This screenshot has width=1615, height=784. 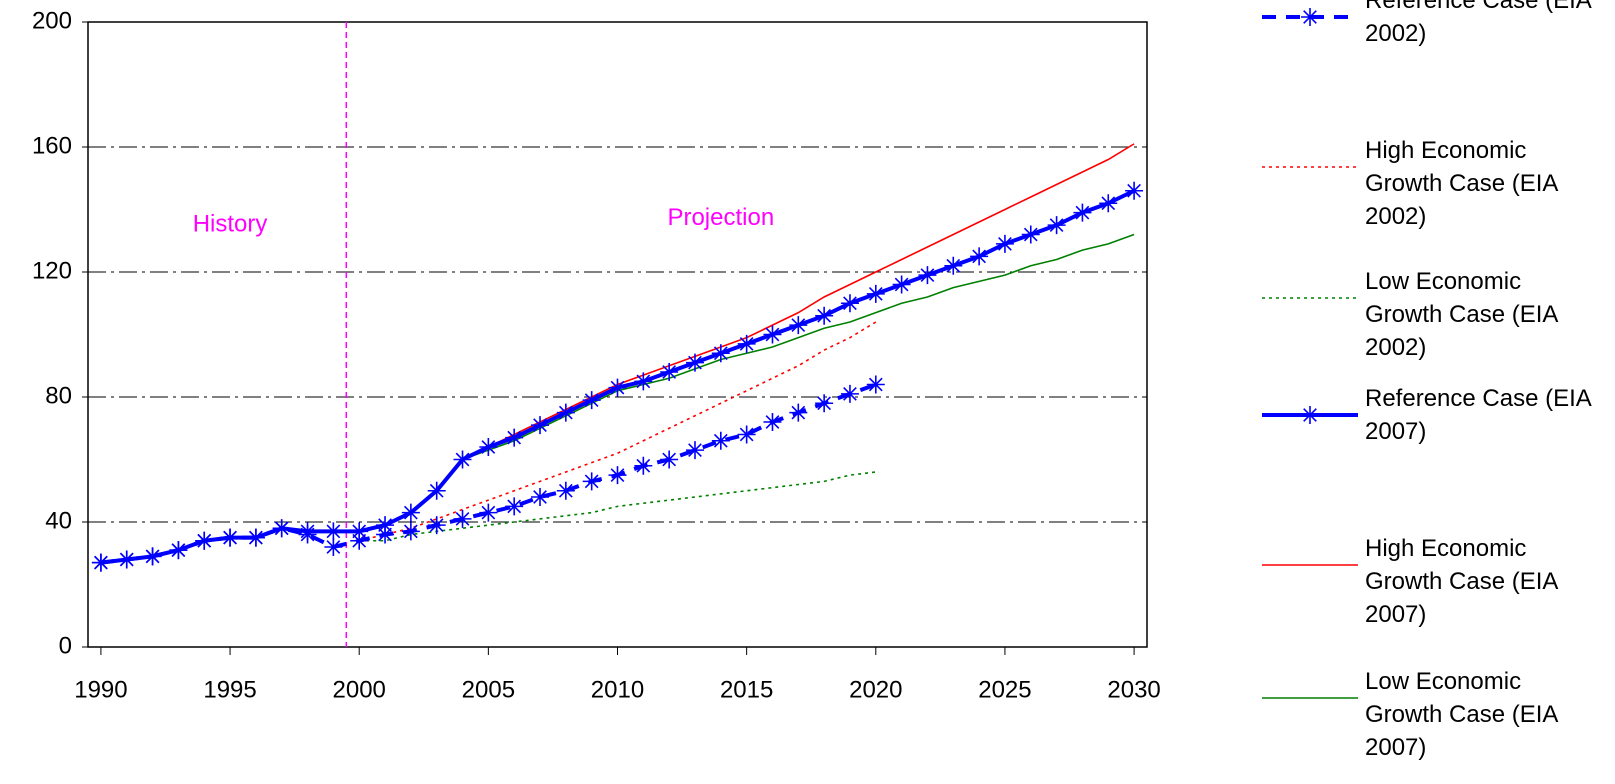 What do you see at coordinates (58, 520) in the screenshot?
I see `y-tick-label: 40` at bounding box center [58, 520].